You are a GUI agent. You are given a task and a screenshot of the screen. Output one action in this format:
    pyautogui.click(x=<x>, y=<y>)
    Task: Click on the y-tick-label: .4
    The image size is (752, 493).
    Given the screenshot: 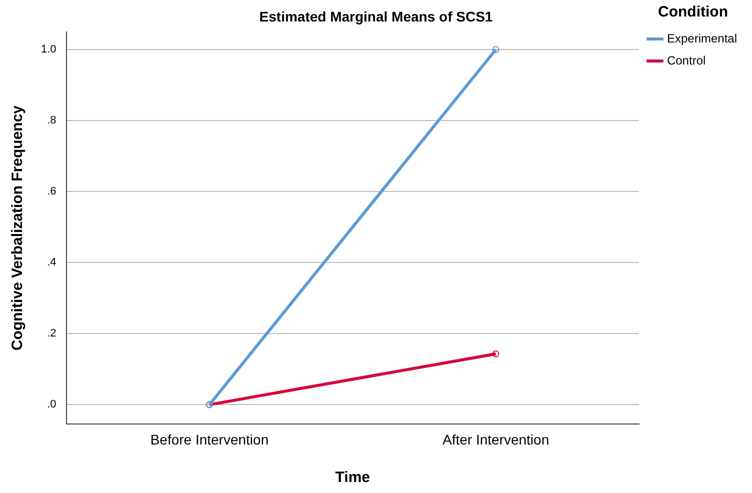 What is the action you would take?
    pyautogui.click(x=51, y=262)
    